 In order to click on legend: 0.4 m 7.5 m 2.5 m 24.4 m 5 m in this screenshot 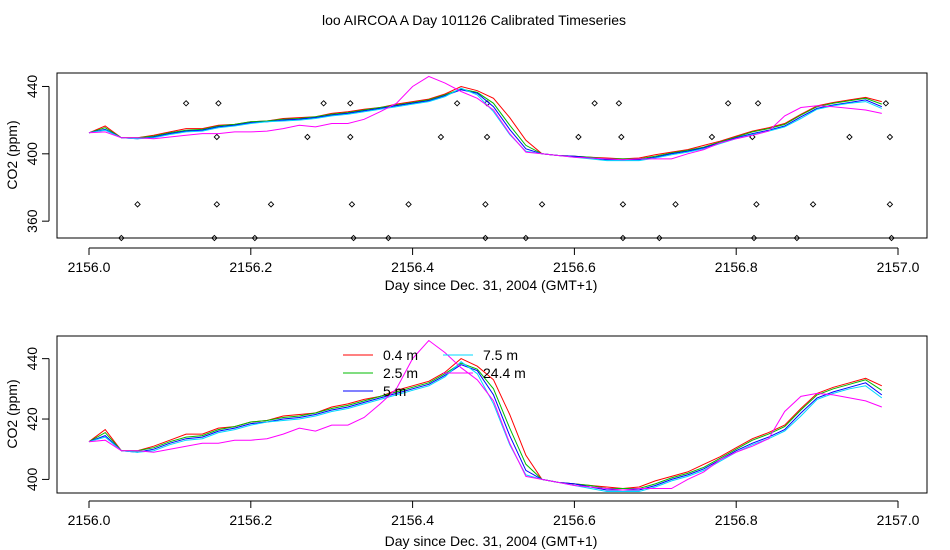, I will do `click(434, 373)`.